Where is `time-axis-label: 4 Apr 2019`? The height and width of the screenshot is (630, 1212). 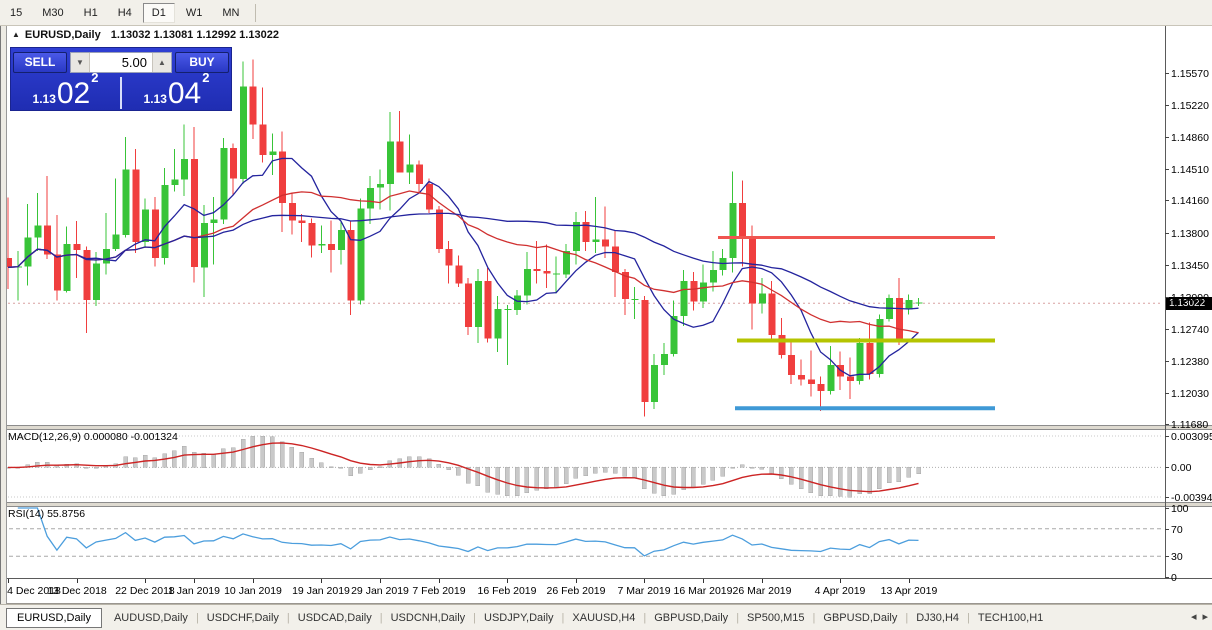 time-axis-label: 4 Apr 2019 is located at coordinates (840, 591).